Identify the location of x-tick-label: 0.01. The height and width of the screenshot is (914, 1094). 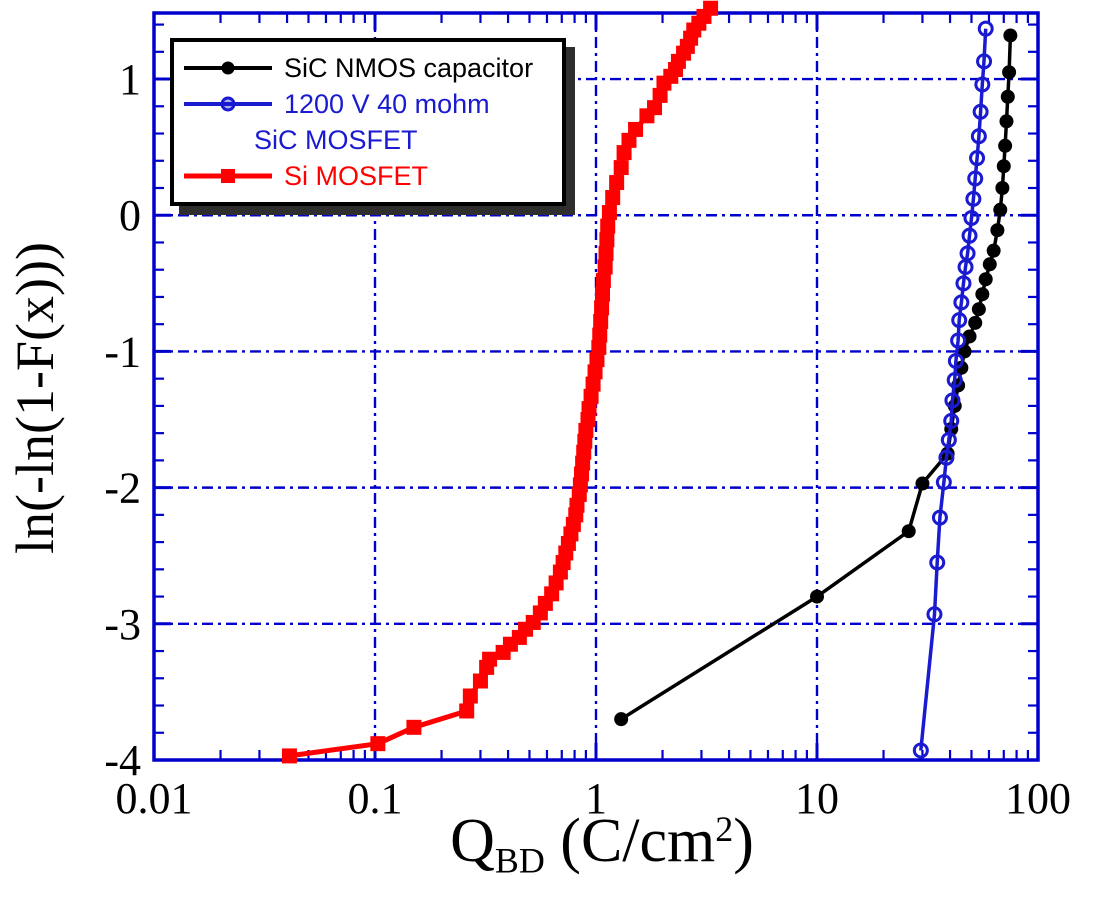
(154, 798).